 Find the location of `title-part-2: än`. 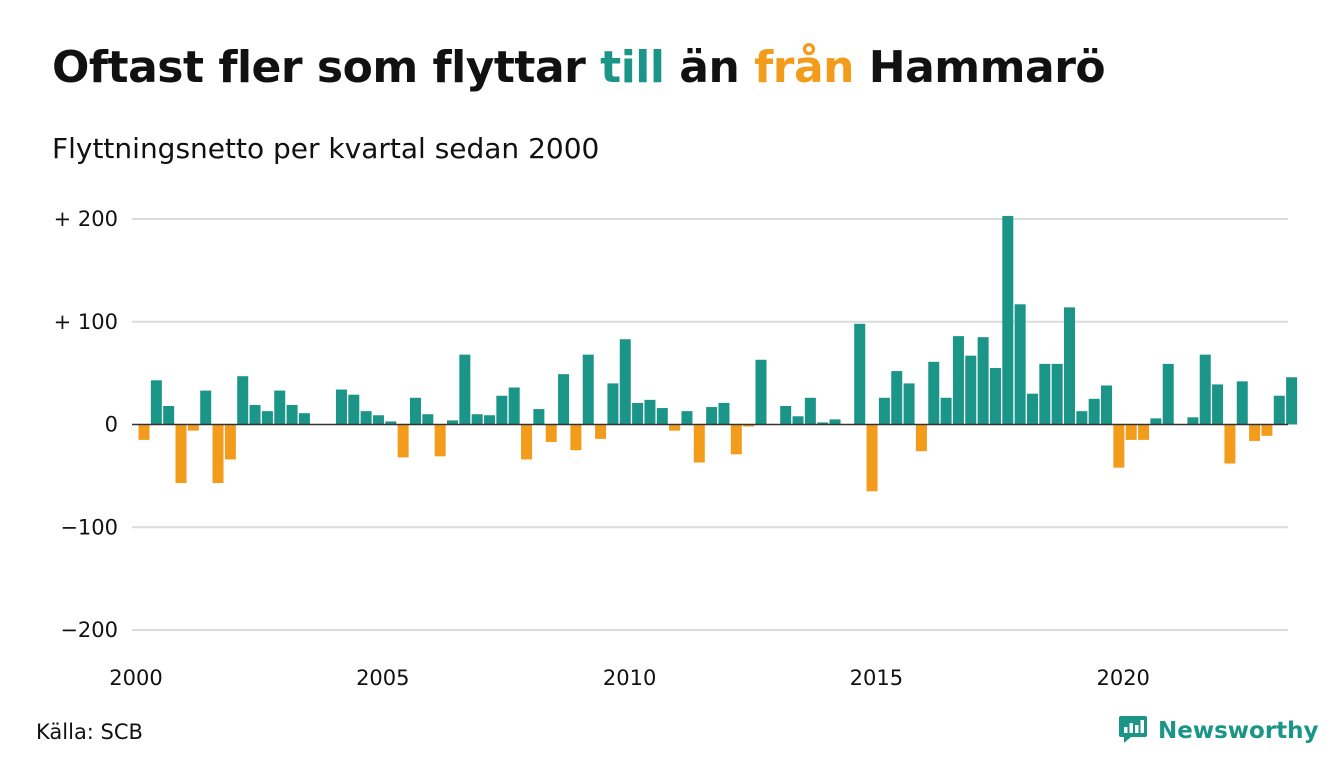

title-part-2: än is located at coordinates (709, 67).